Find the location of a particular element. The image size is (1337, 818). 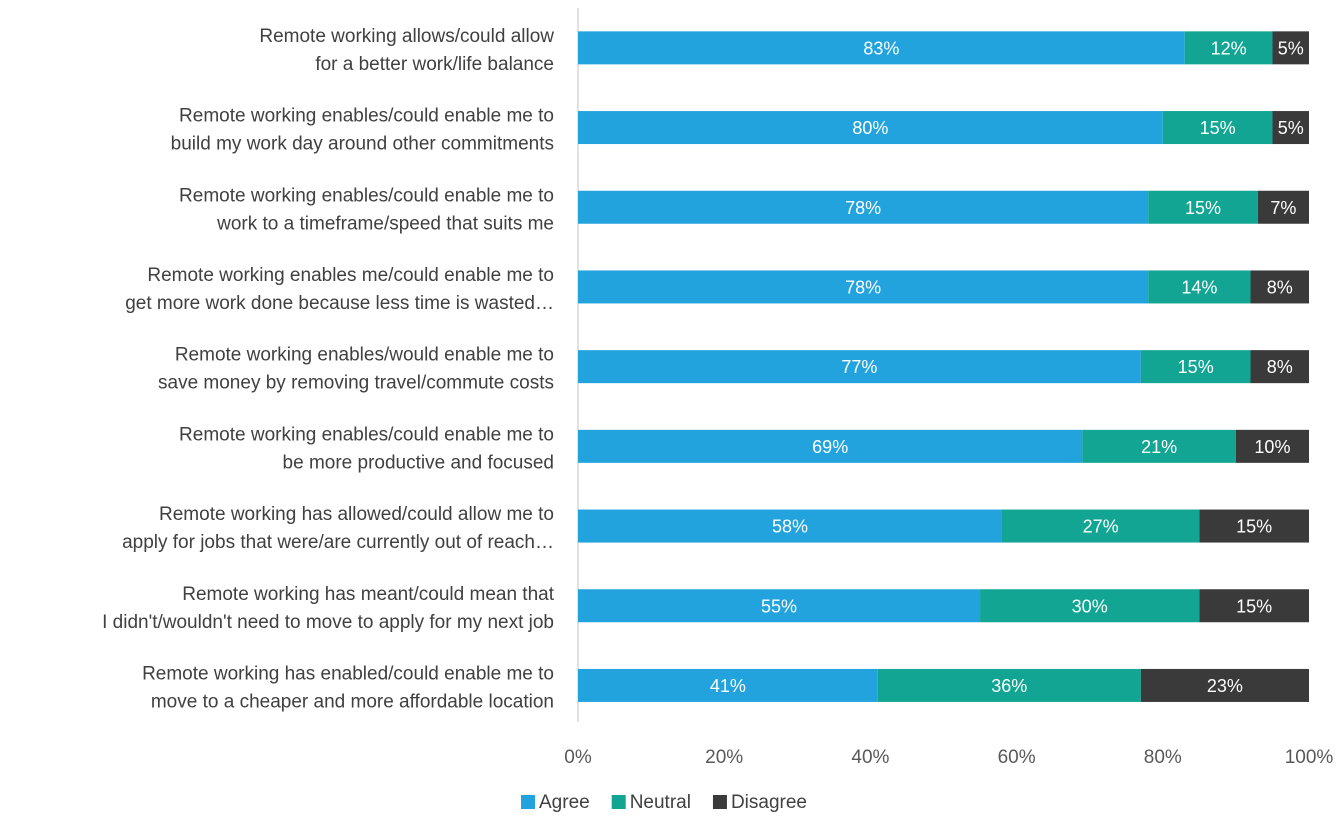

x-axis-ticks: 0% 20% 40% 60% 80% 100% is located at coordinates (948, 757).